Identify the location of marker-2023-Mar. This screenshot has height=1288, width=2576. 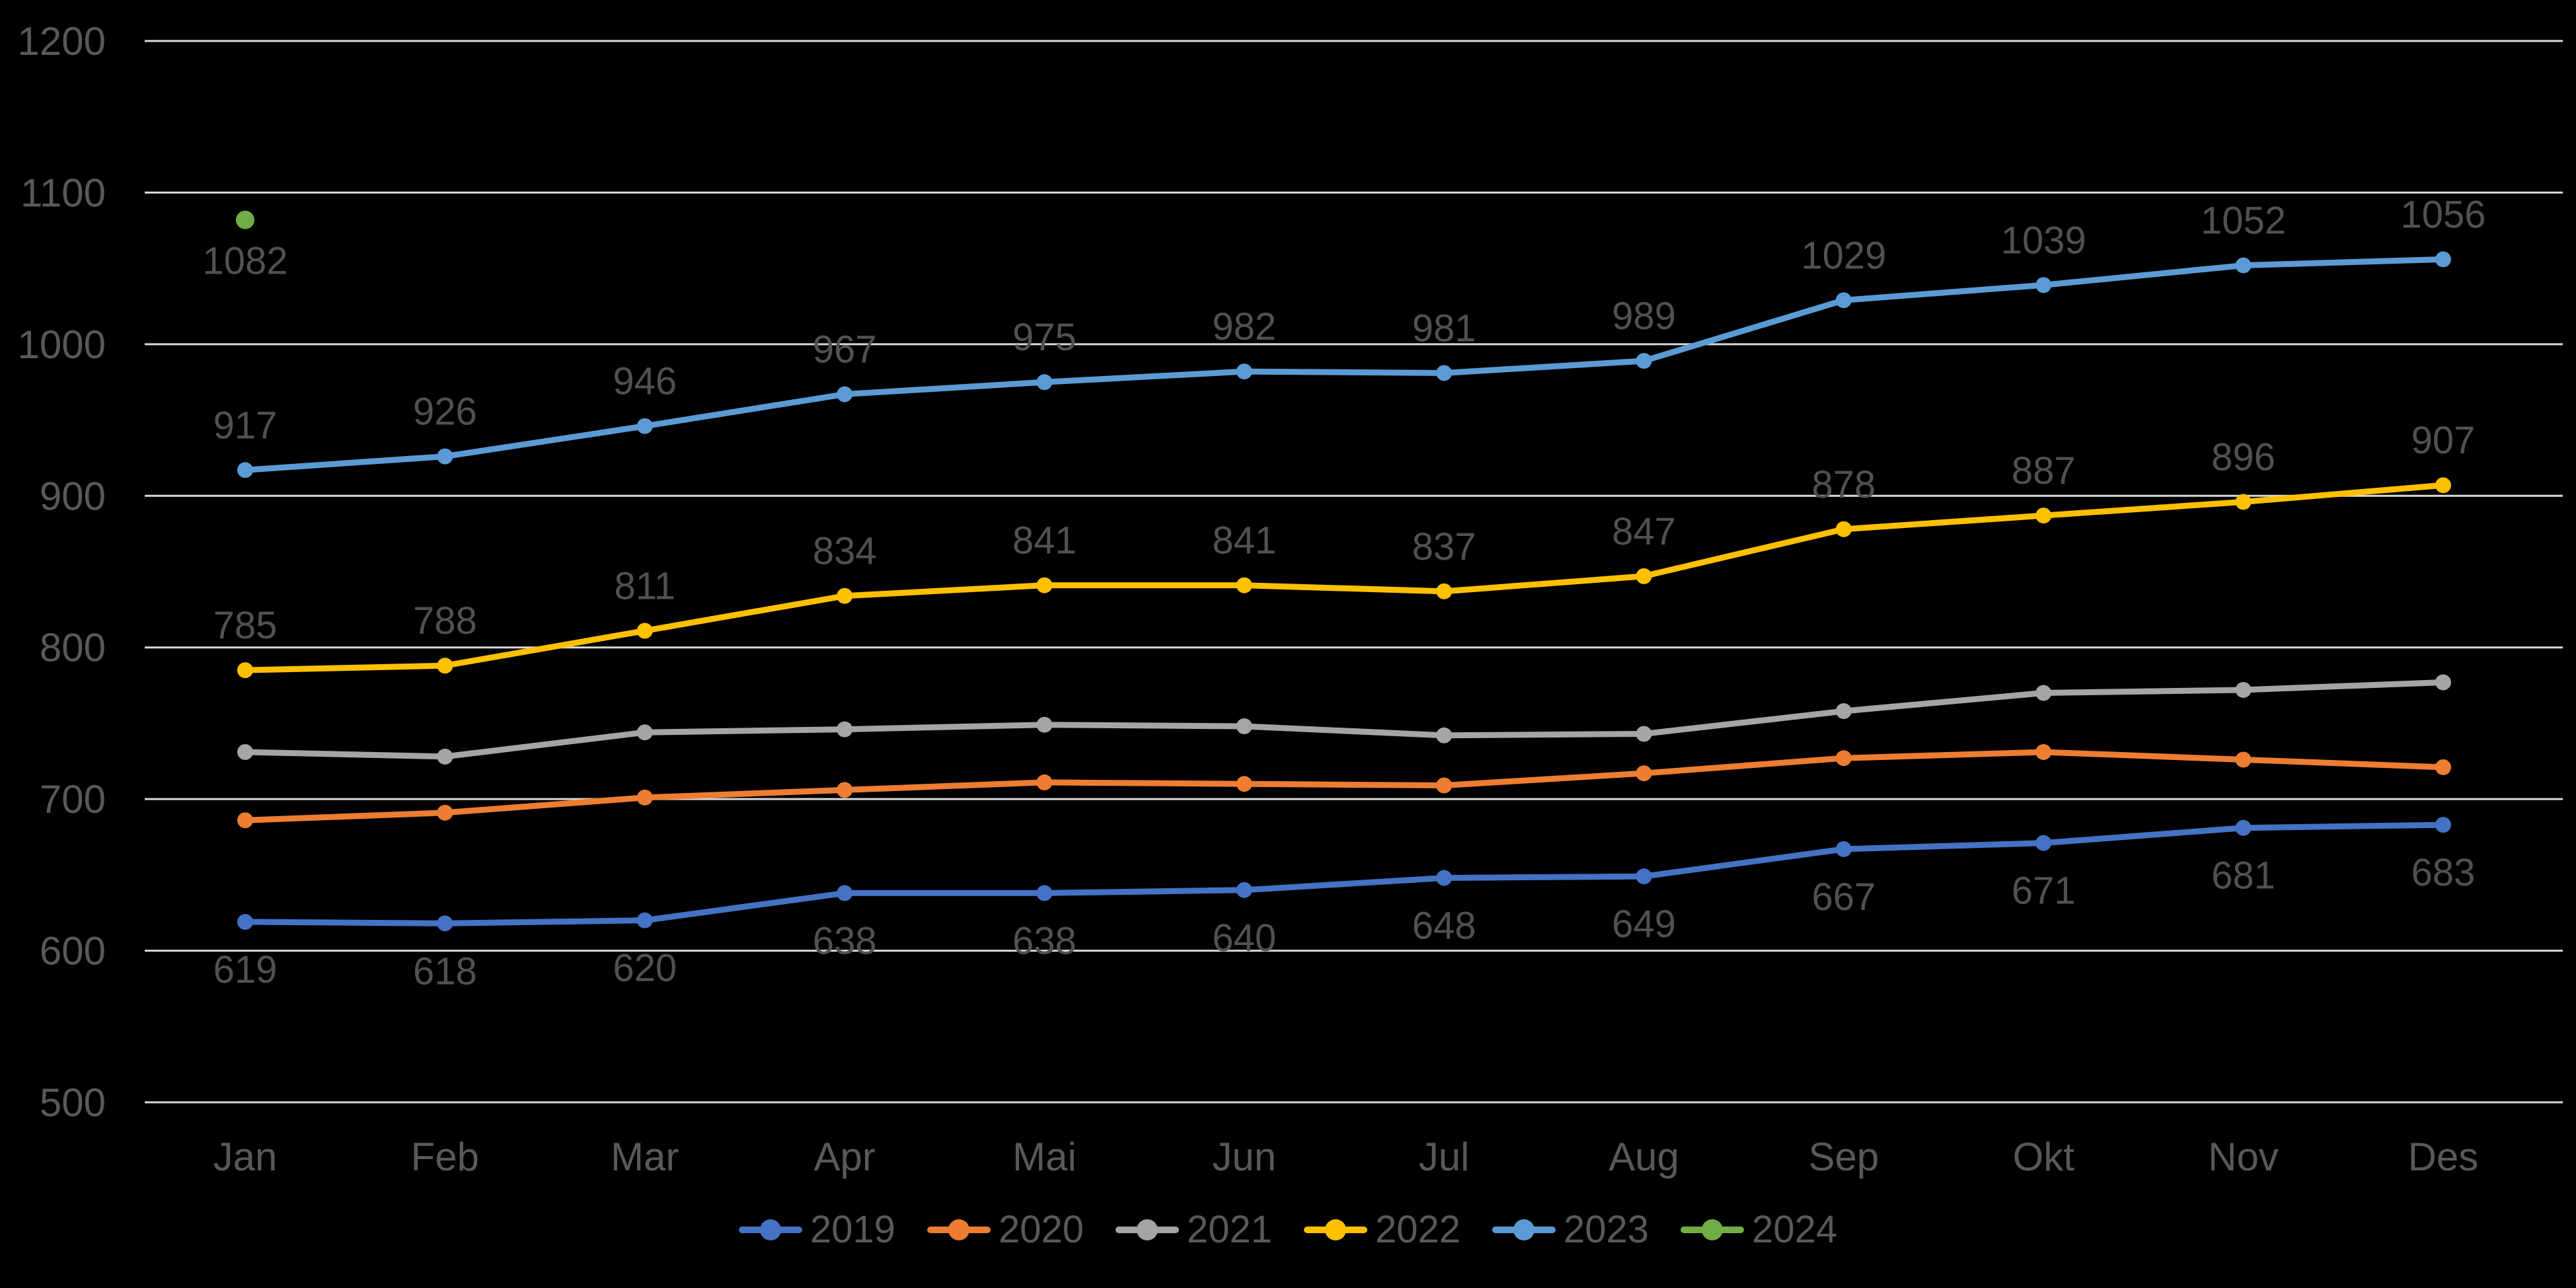
(644, 426).